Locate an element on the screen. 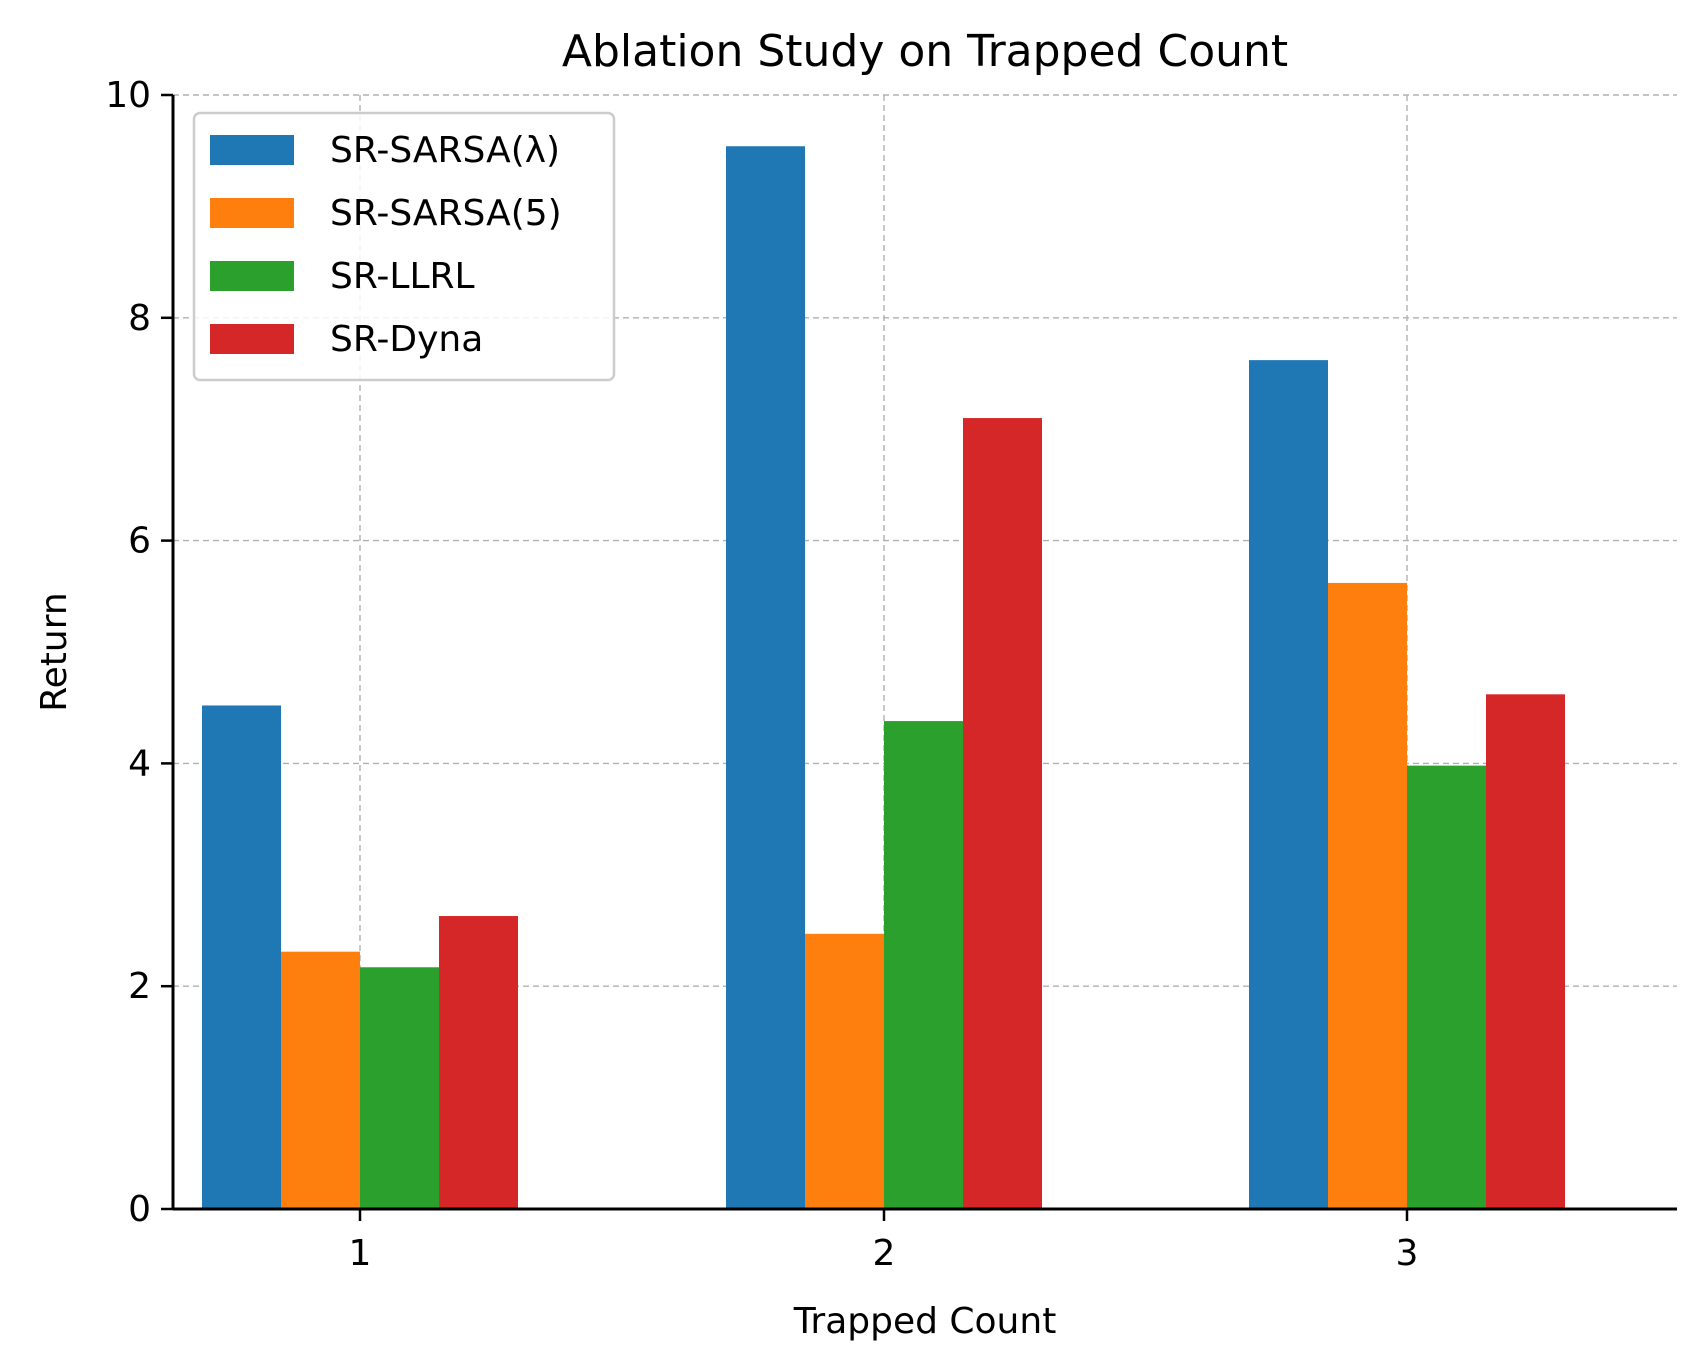  y-tick-label: 10 is located at coordinates (128, 95).